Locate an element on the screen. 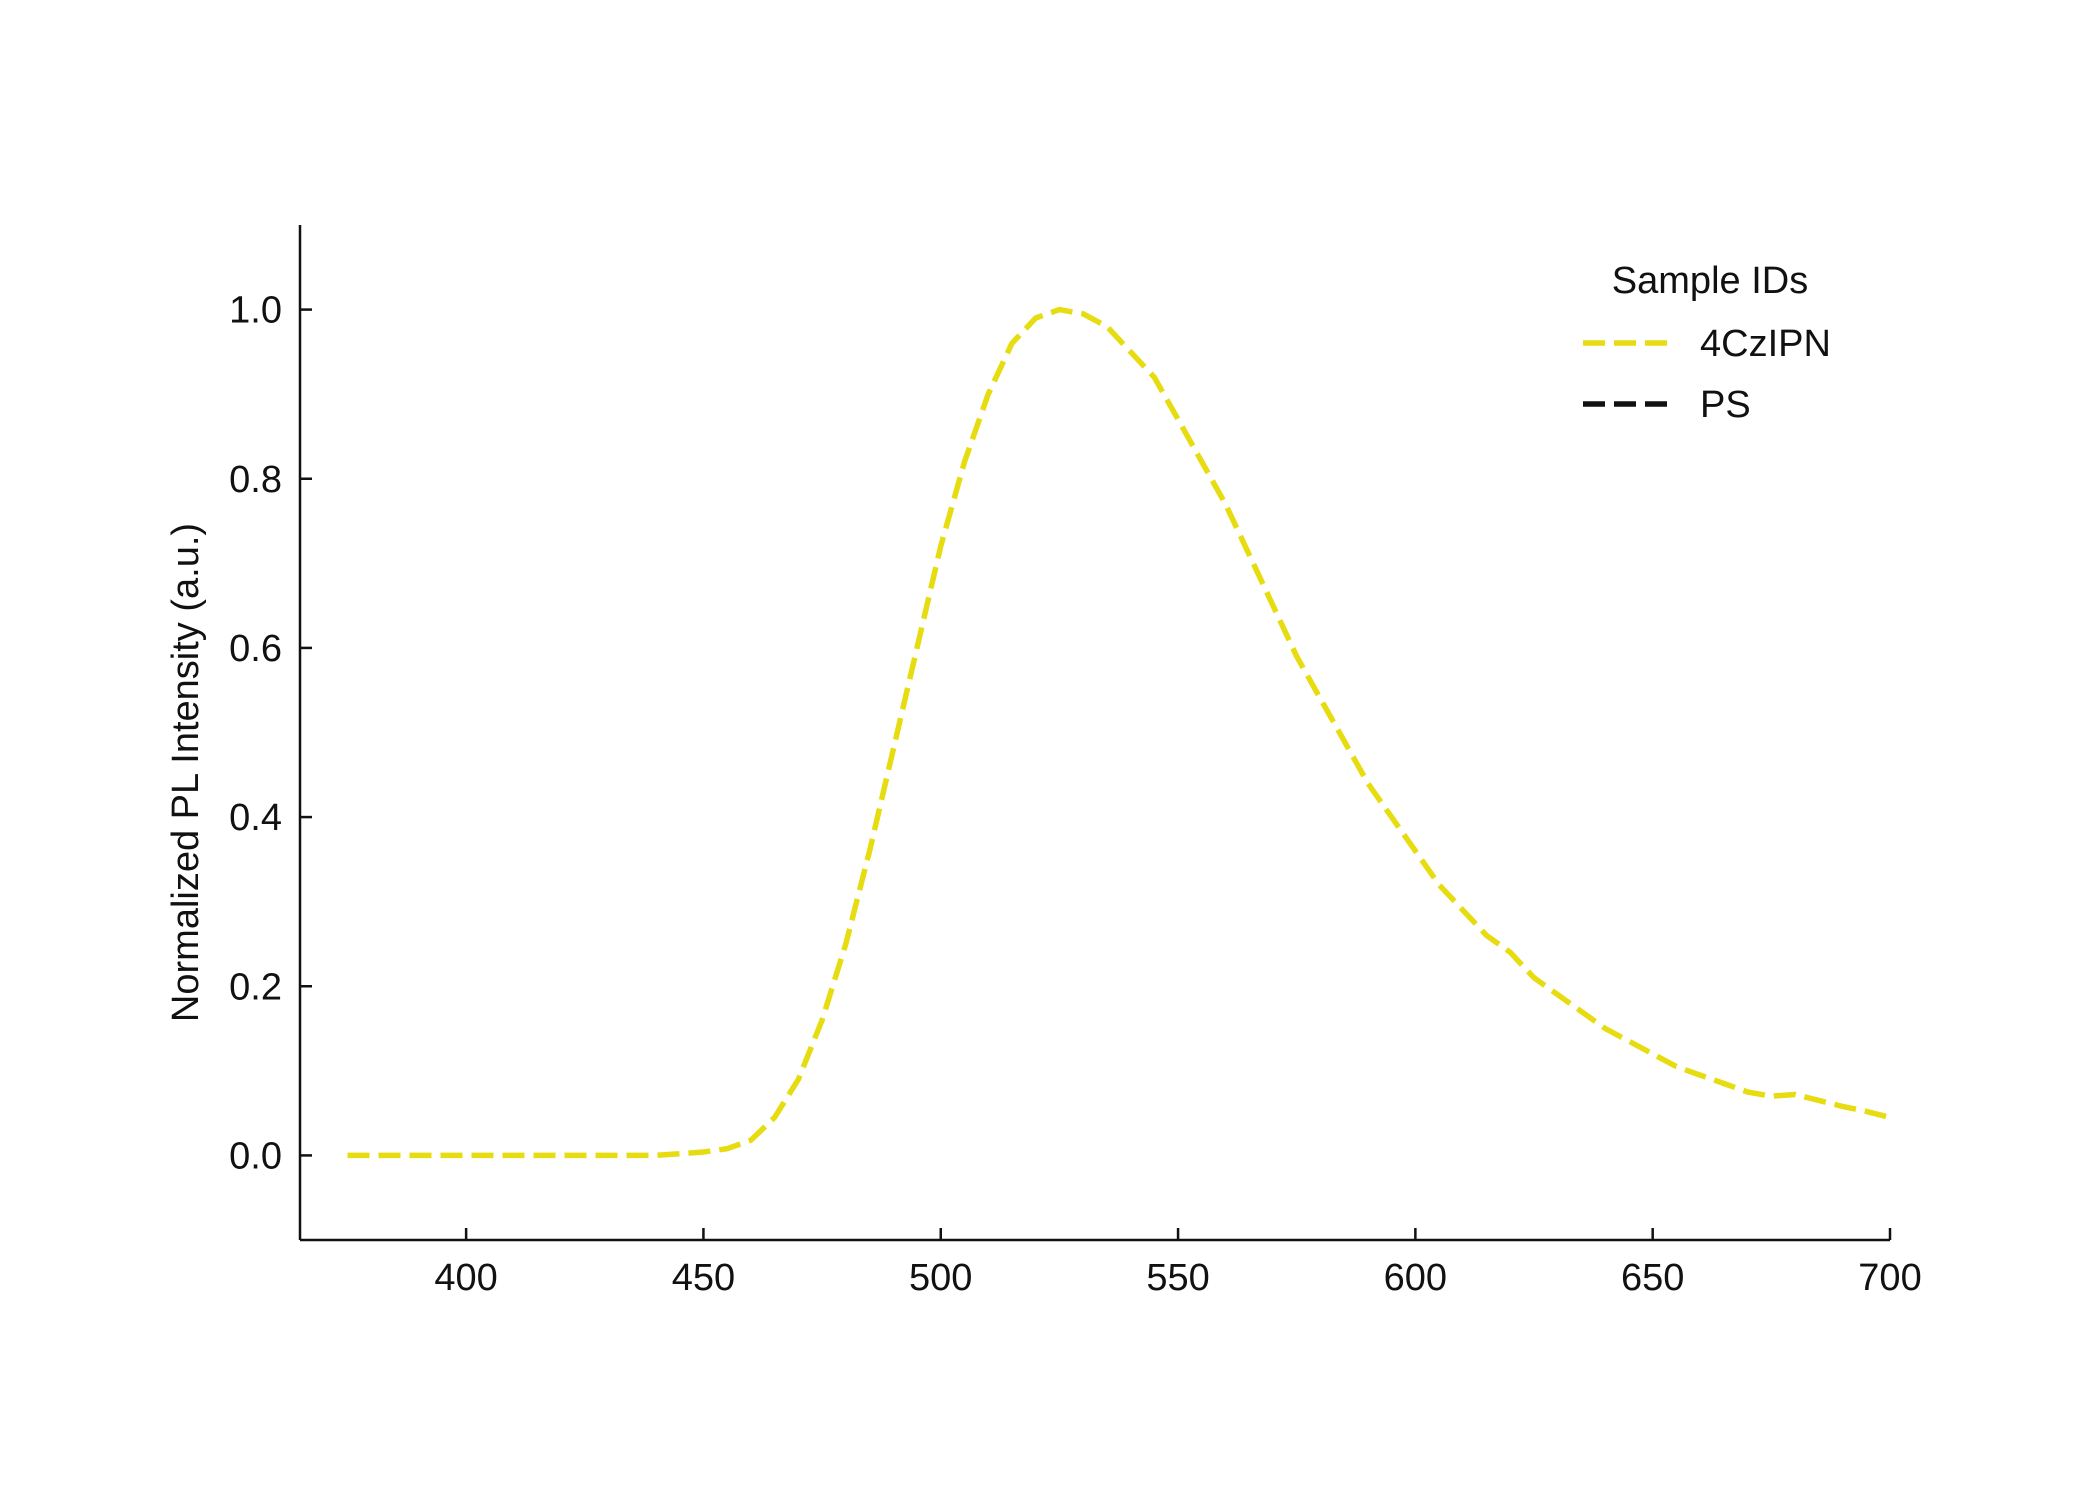  legend-title: Sample IDs is located at coordinates (1710, 281).